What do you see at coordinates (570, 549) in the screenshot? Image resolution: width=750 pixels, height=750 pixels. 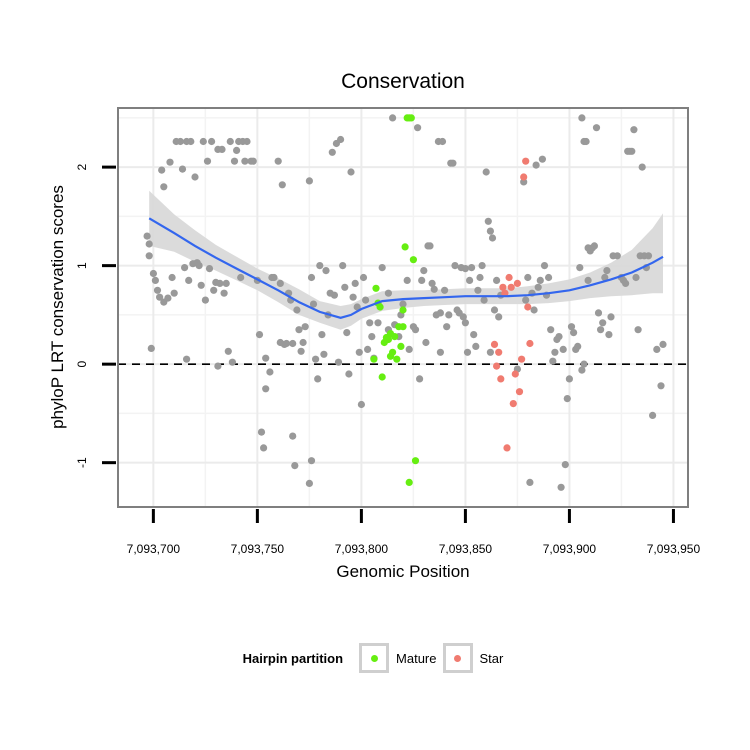 I see `x-tick-label: 7,093,900` at bounding box center [570, 549].